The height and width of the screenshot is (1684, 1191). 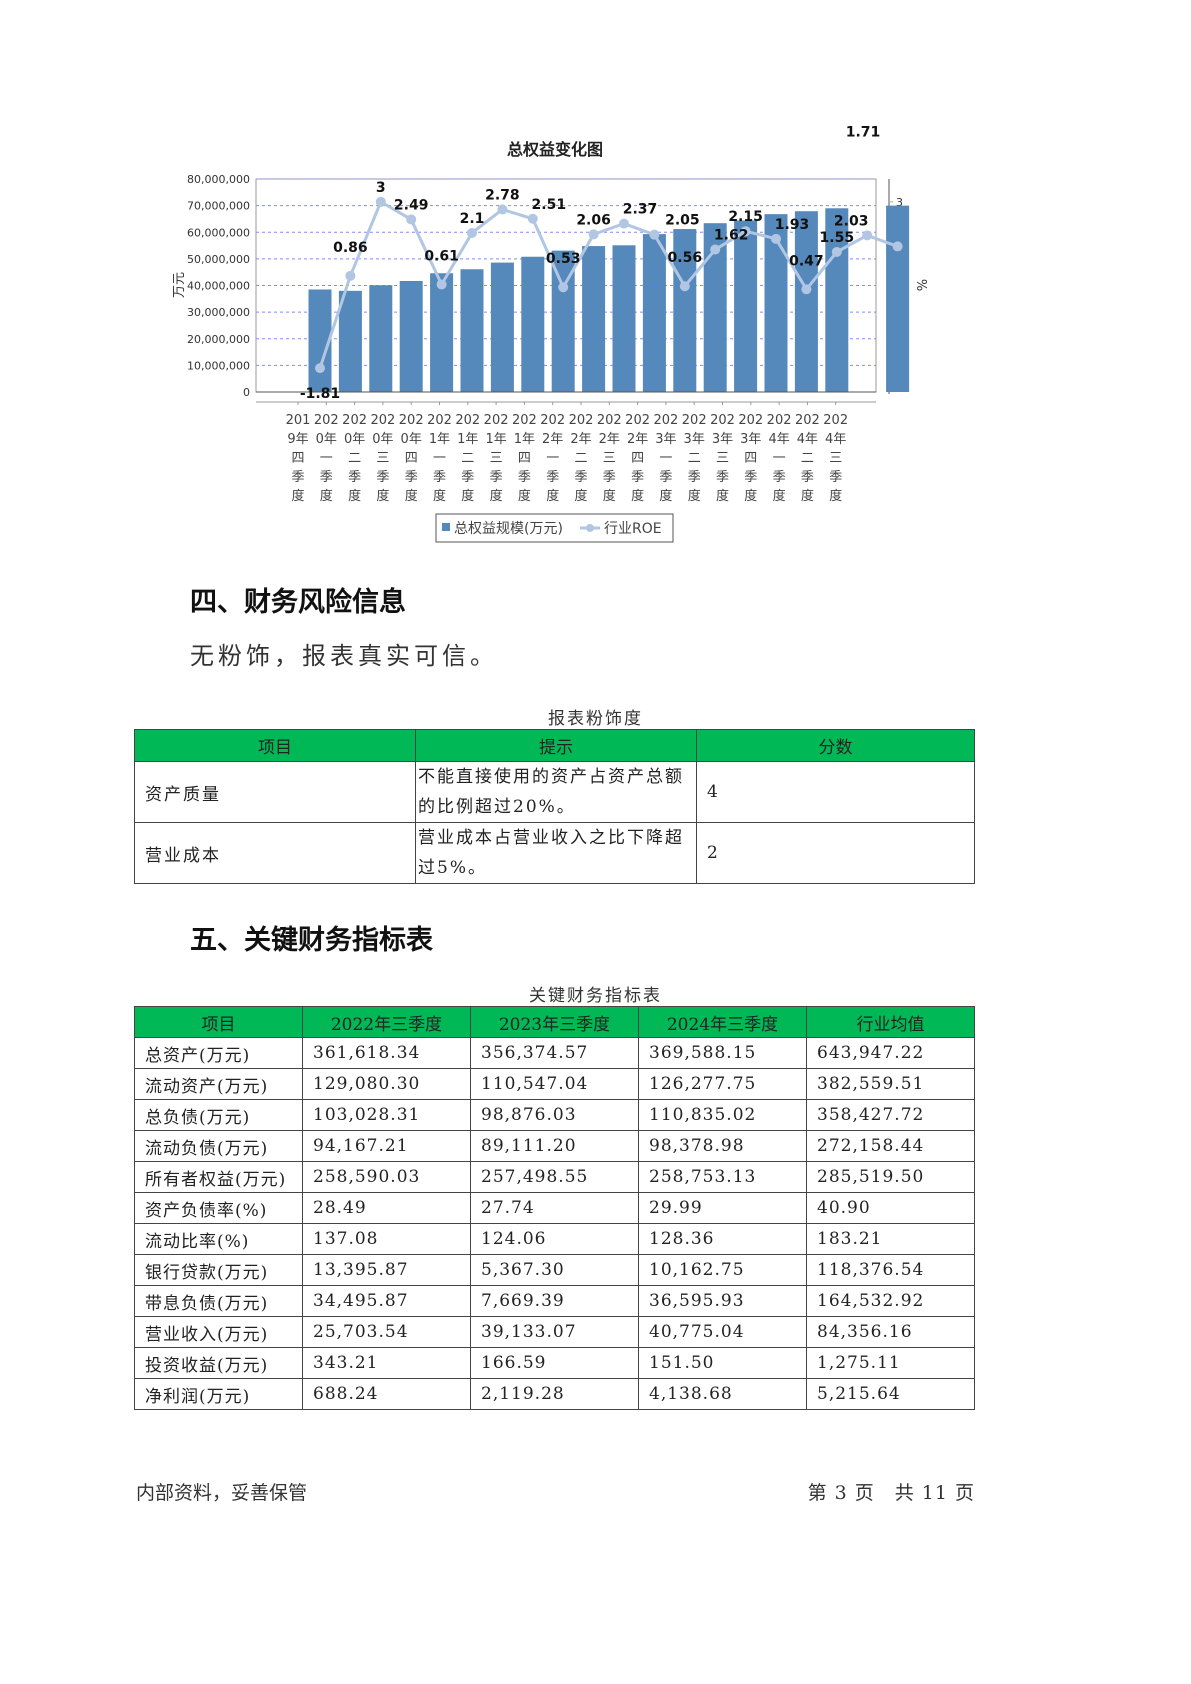 I want to click on kpi-item: 流动比率(%), so click(x=218, y=1239).